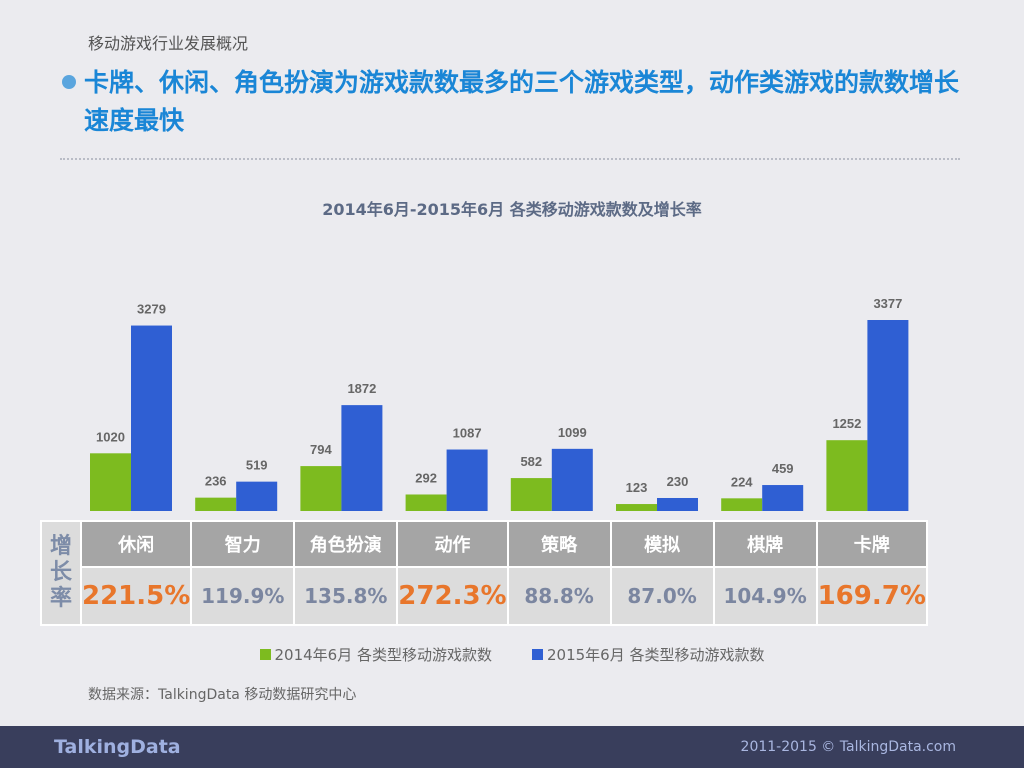 The height and width of the screenshot is (768, 1024). What do you see at coordinates (637, 487) in the screenshot?
I see `data-label: 123` at bounding box center [637, 487].